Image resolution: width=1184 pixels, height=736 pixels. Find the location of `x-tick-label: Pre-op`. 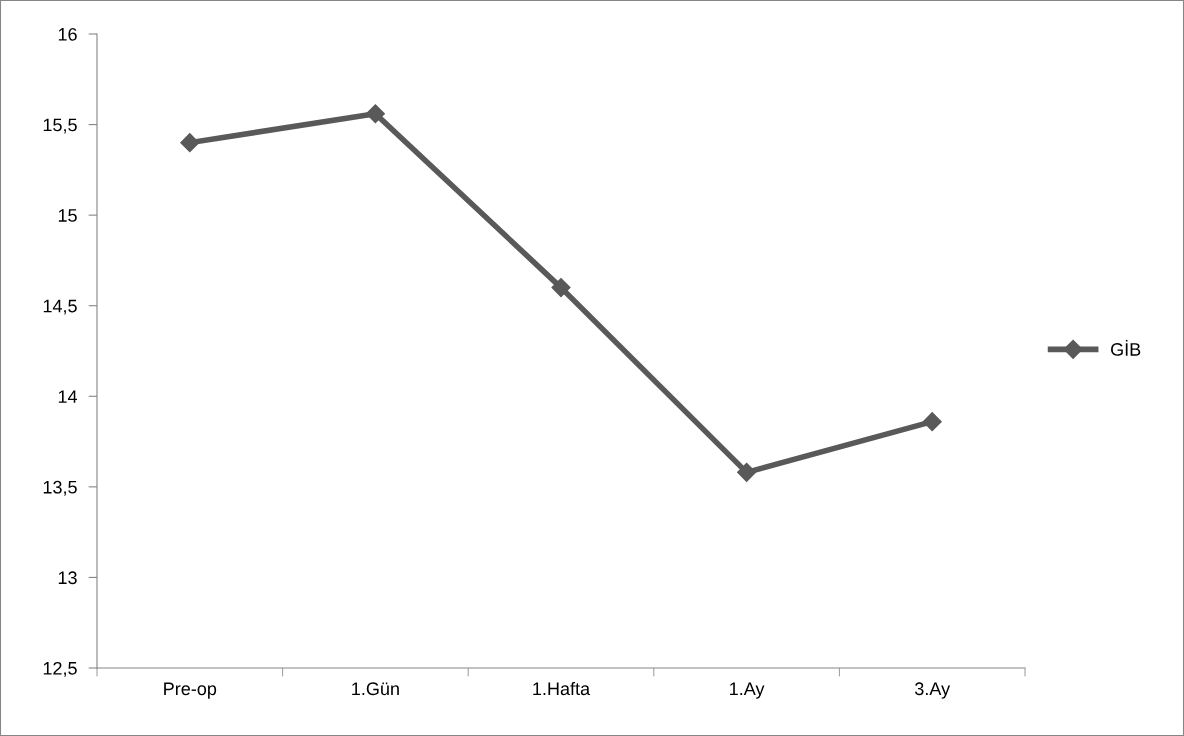

x-tick-label: Pre-op is located at coordinates (190, 690).